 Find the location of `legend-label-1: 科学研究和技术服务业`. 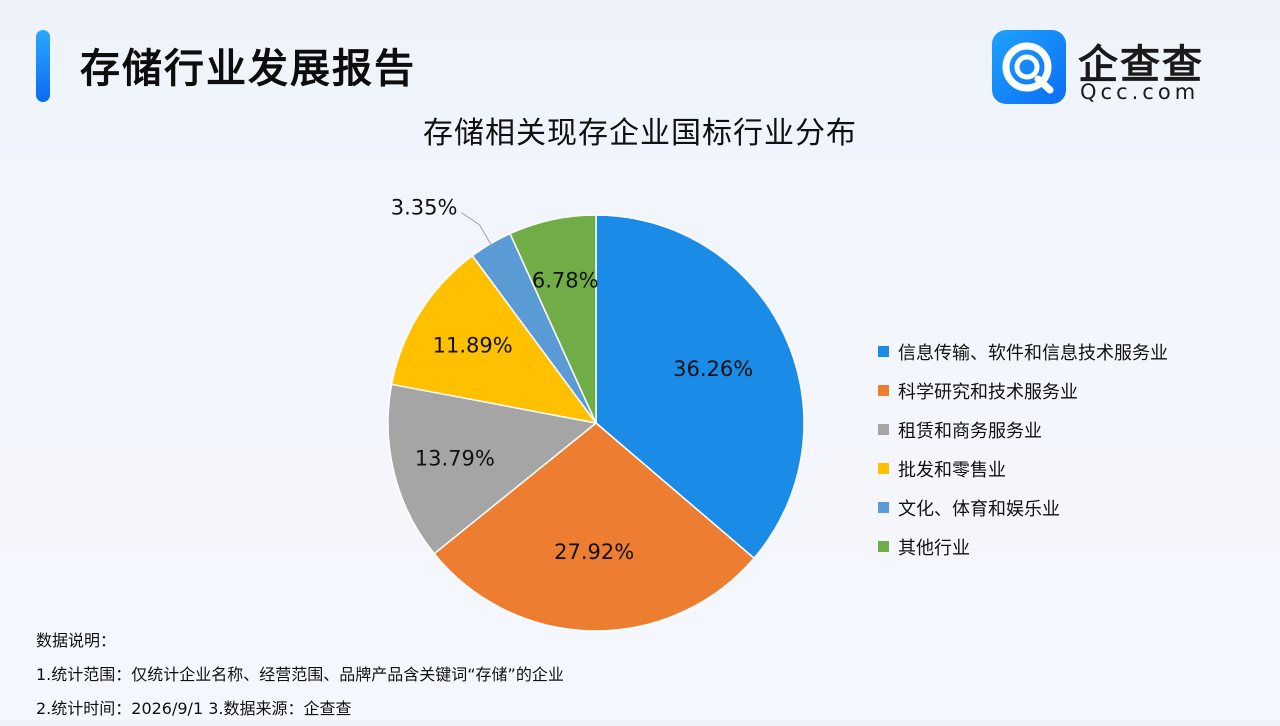

legend-label-1: 科学研究和技术服务业 is located at coordinates (988, 392).